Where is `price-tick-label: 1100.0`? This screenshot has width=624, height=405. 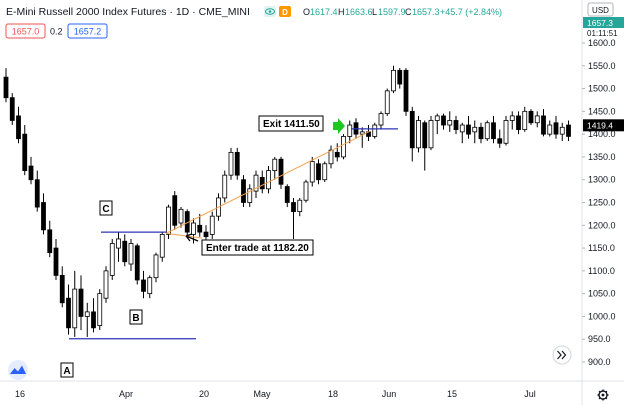 price-tick-label: 1100.0 is located at coordinates (601, 271).